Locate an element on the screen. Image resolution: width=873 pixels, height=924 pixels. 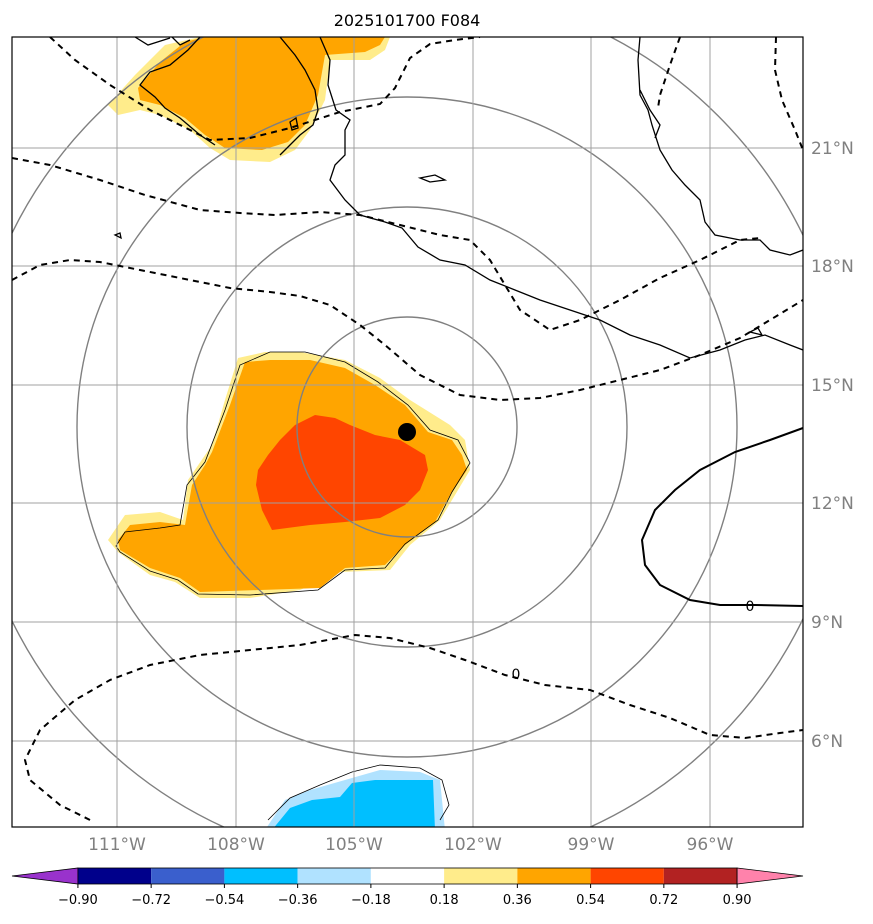
colorbar-tick-label: −0.18 is located at coordinates (371, 900).